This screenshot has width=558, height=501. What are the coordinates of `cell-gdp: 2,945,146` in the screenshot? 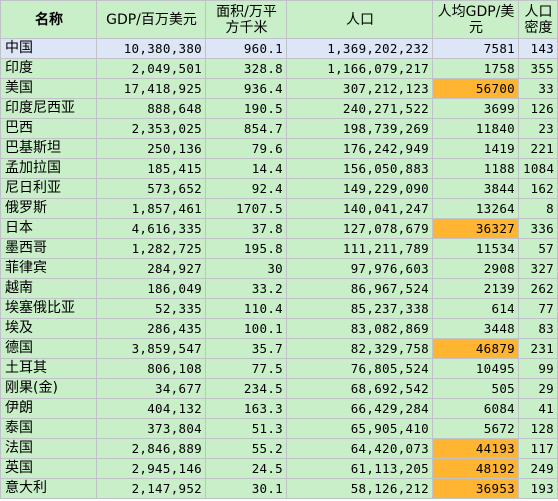 It's located at (151, 468).